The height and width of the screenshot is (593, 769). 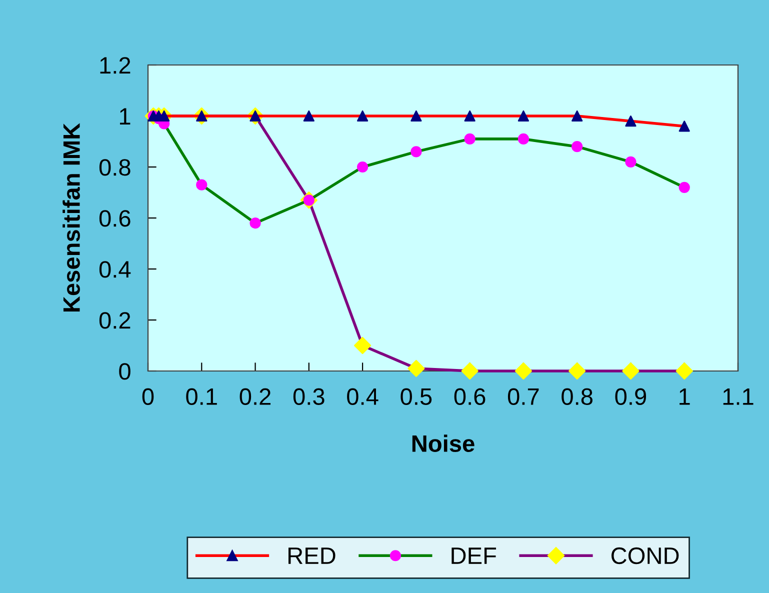 I want to click on x-tick-label: 0.1, so click(x=201, y=397).